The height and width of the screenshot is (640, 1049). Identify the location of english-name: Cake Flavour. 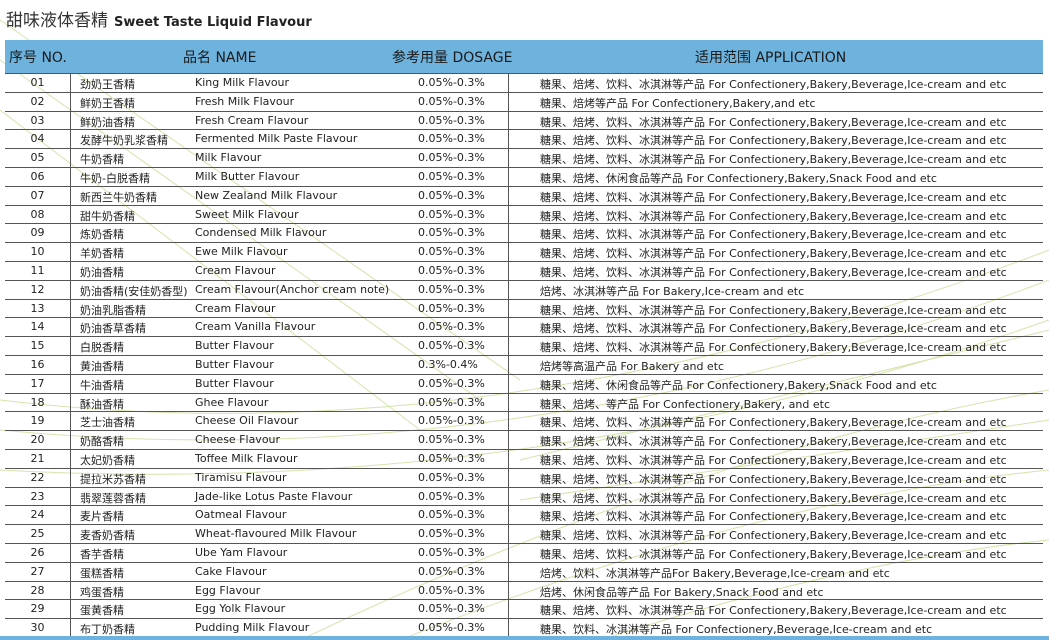
(231, 571).